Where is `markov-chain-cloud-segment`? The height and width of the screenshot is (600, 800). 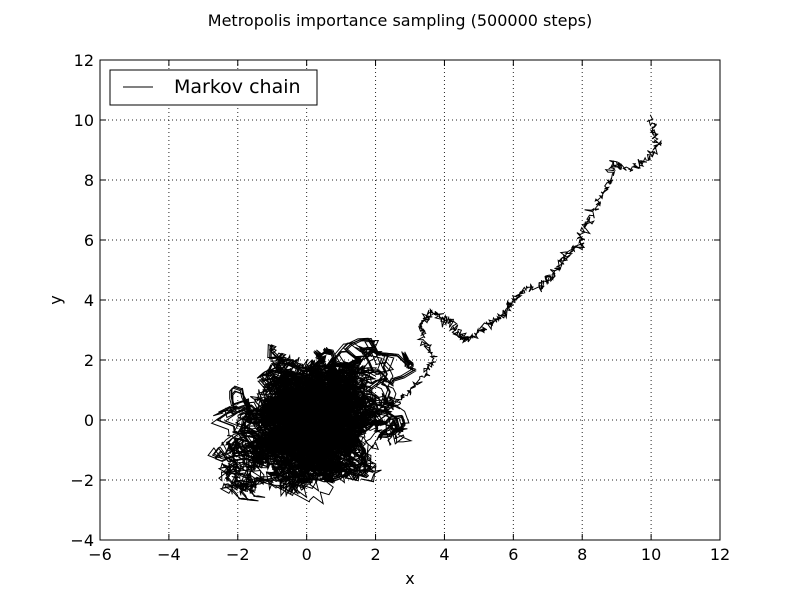 markov-chain-cloud-segment is located at coordinates (297, 422).